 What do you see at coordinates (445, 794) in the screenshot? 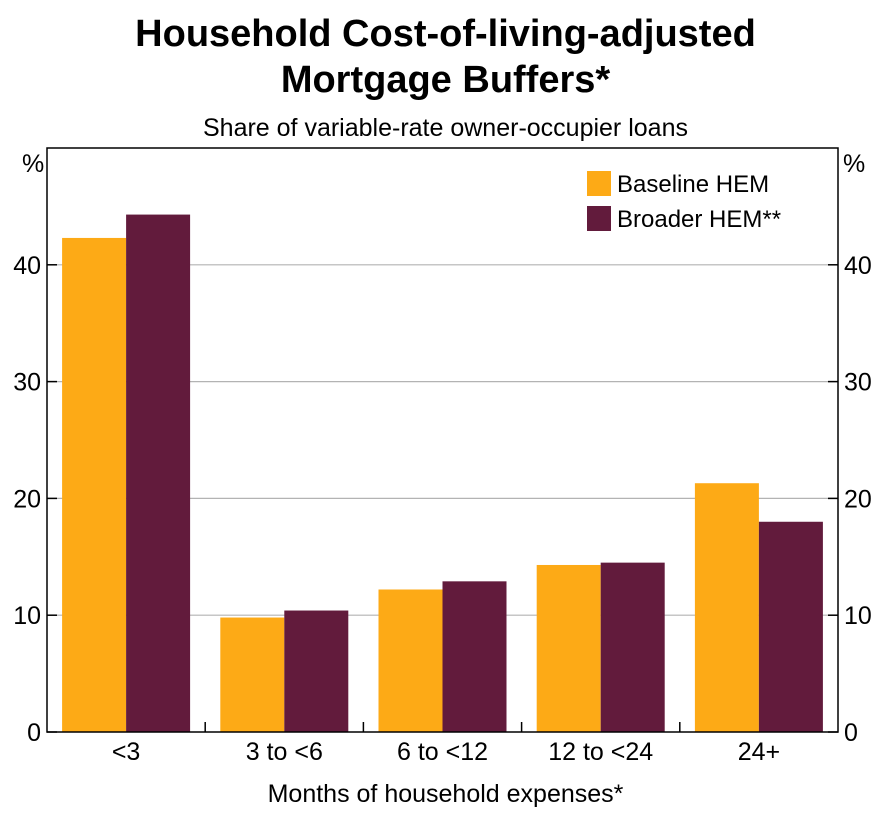
I see `x-axis-label: Months of household expenses*` at bounding box center [445, 794].